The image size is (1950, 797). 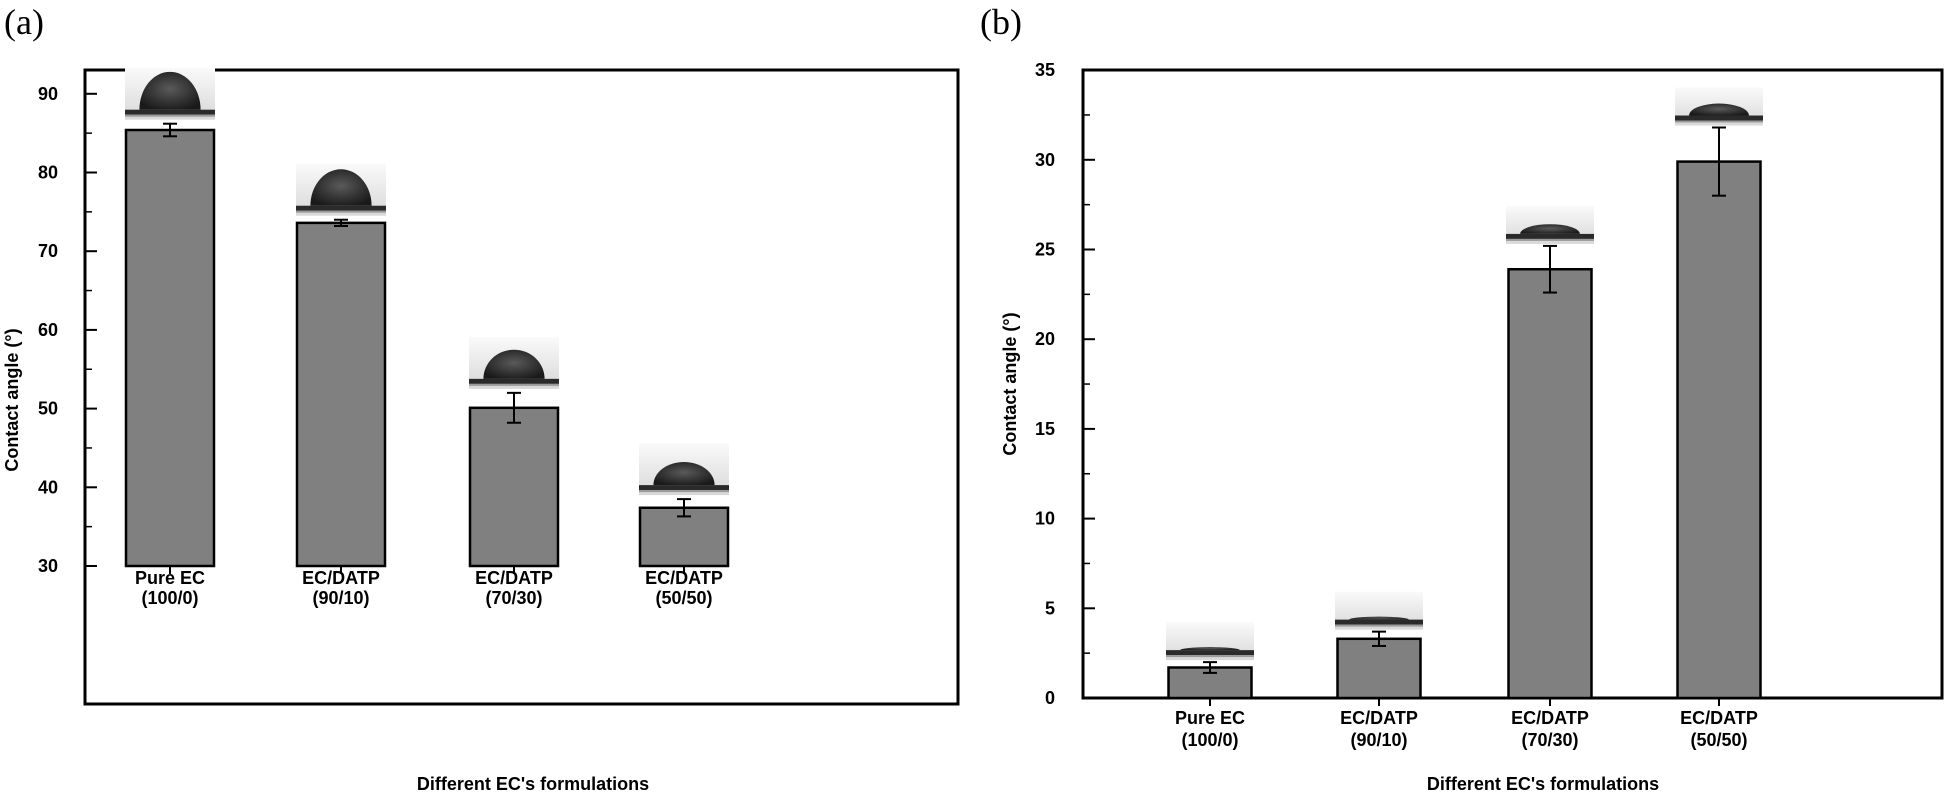 What do you see at coordinates (1718, 740) in the screenshot?
I see `category-sublabel-b-4: (50/50)` at bounding box center [1718, 740].